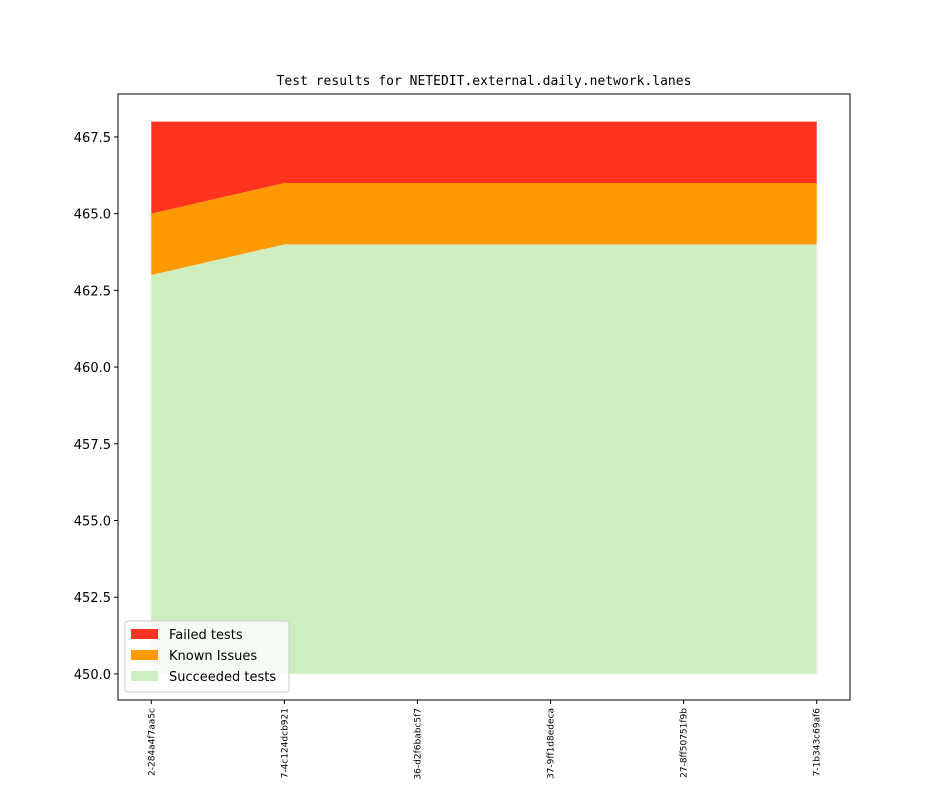 The height and width of the screenshot is (787, 944). I want to click on x-tick-label: 37-9ff1d8edeca, so click(552, 743).